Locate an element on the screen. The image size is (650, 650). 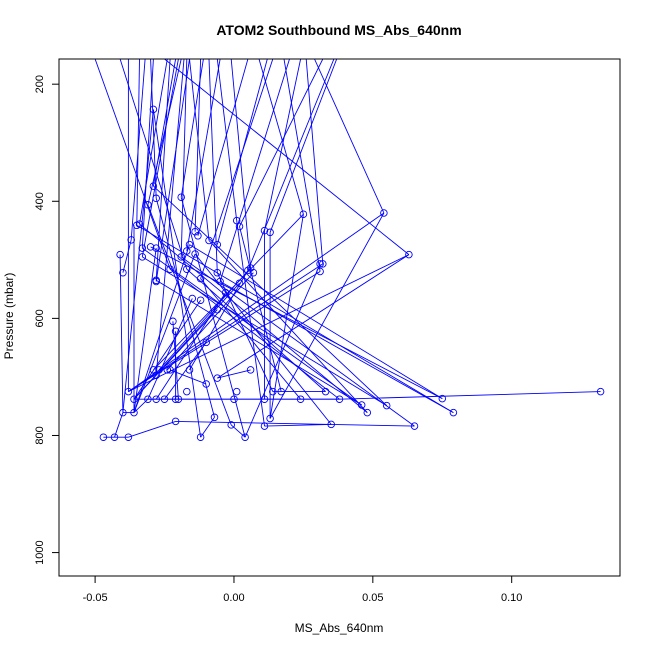
x-axis: -0.05 0.00 0.05 0.10 is located at coordinates (302, 589).